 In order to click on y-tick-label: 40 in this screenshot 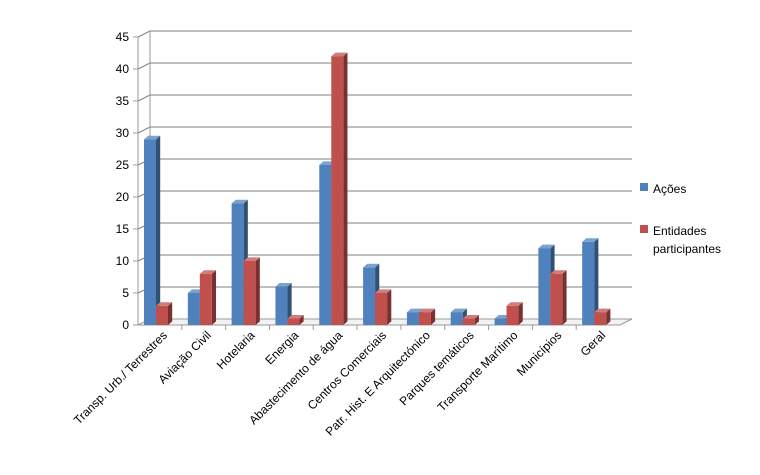, I will do `click(123, 69)`.